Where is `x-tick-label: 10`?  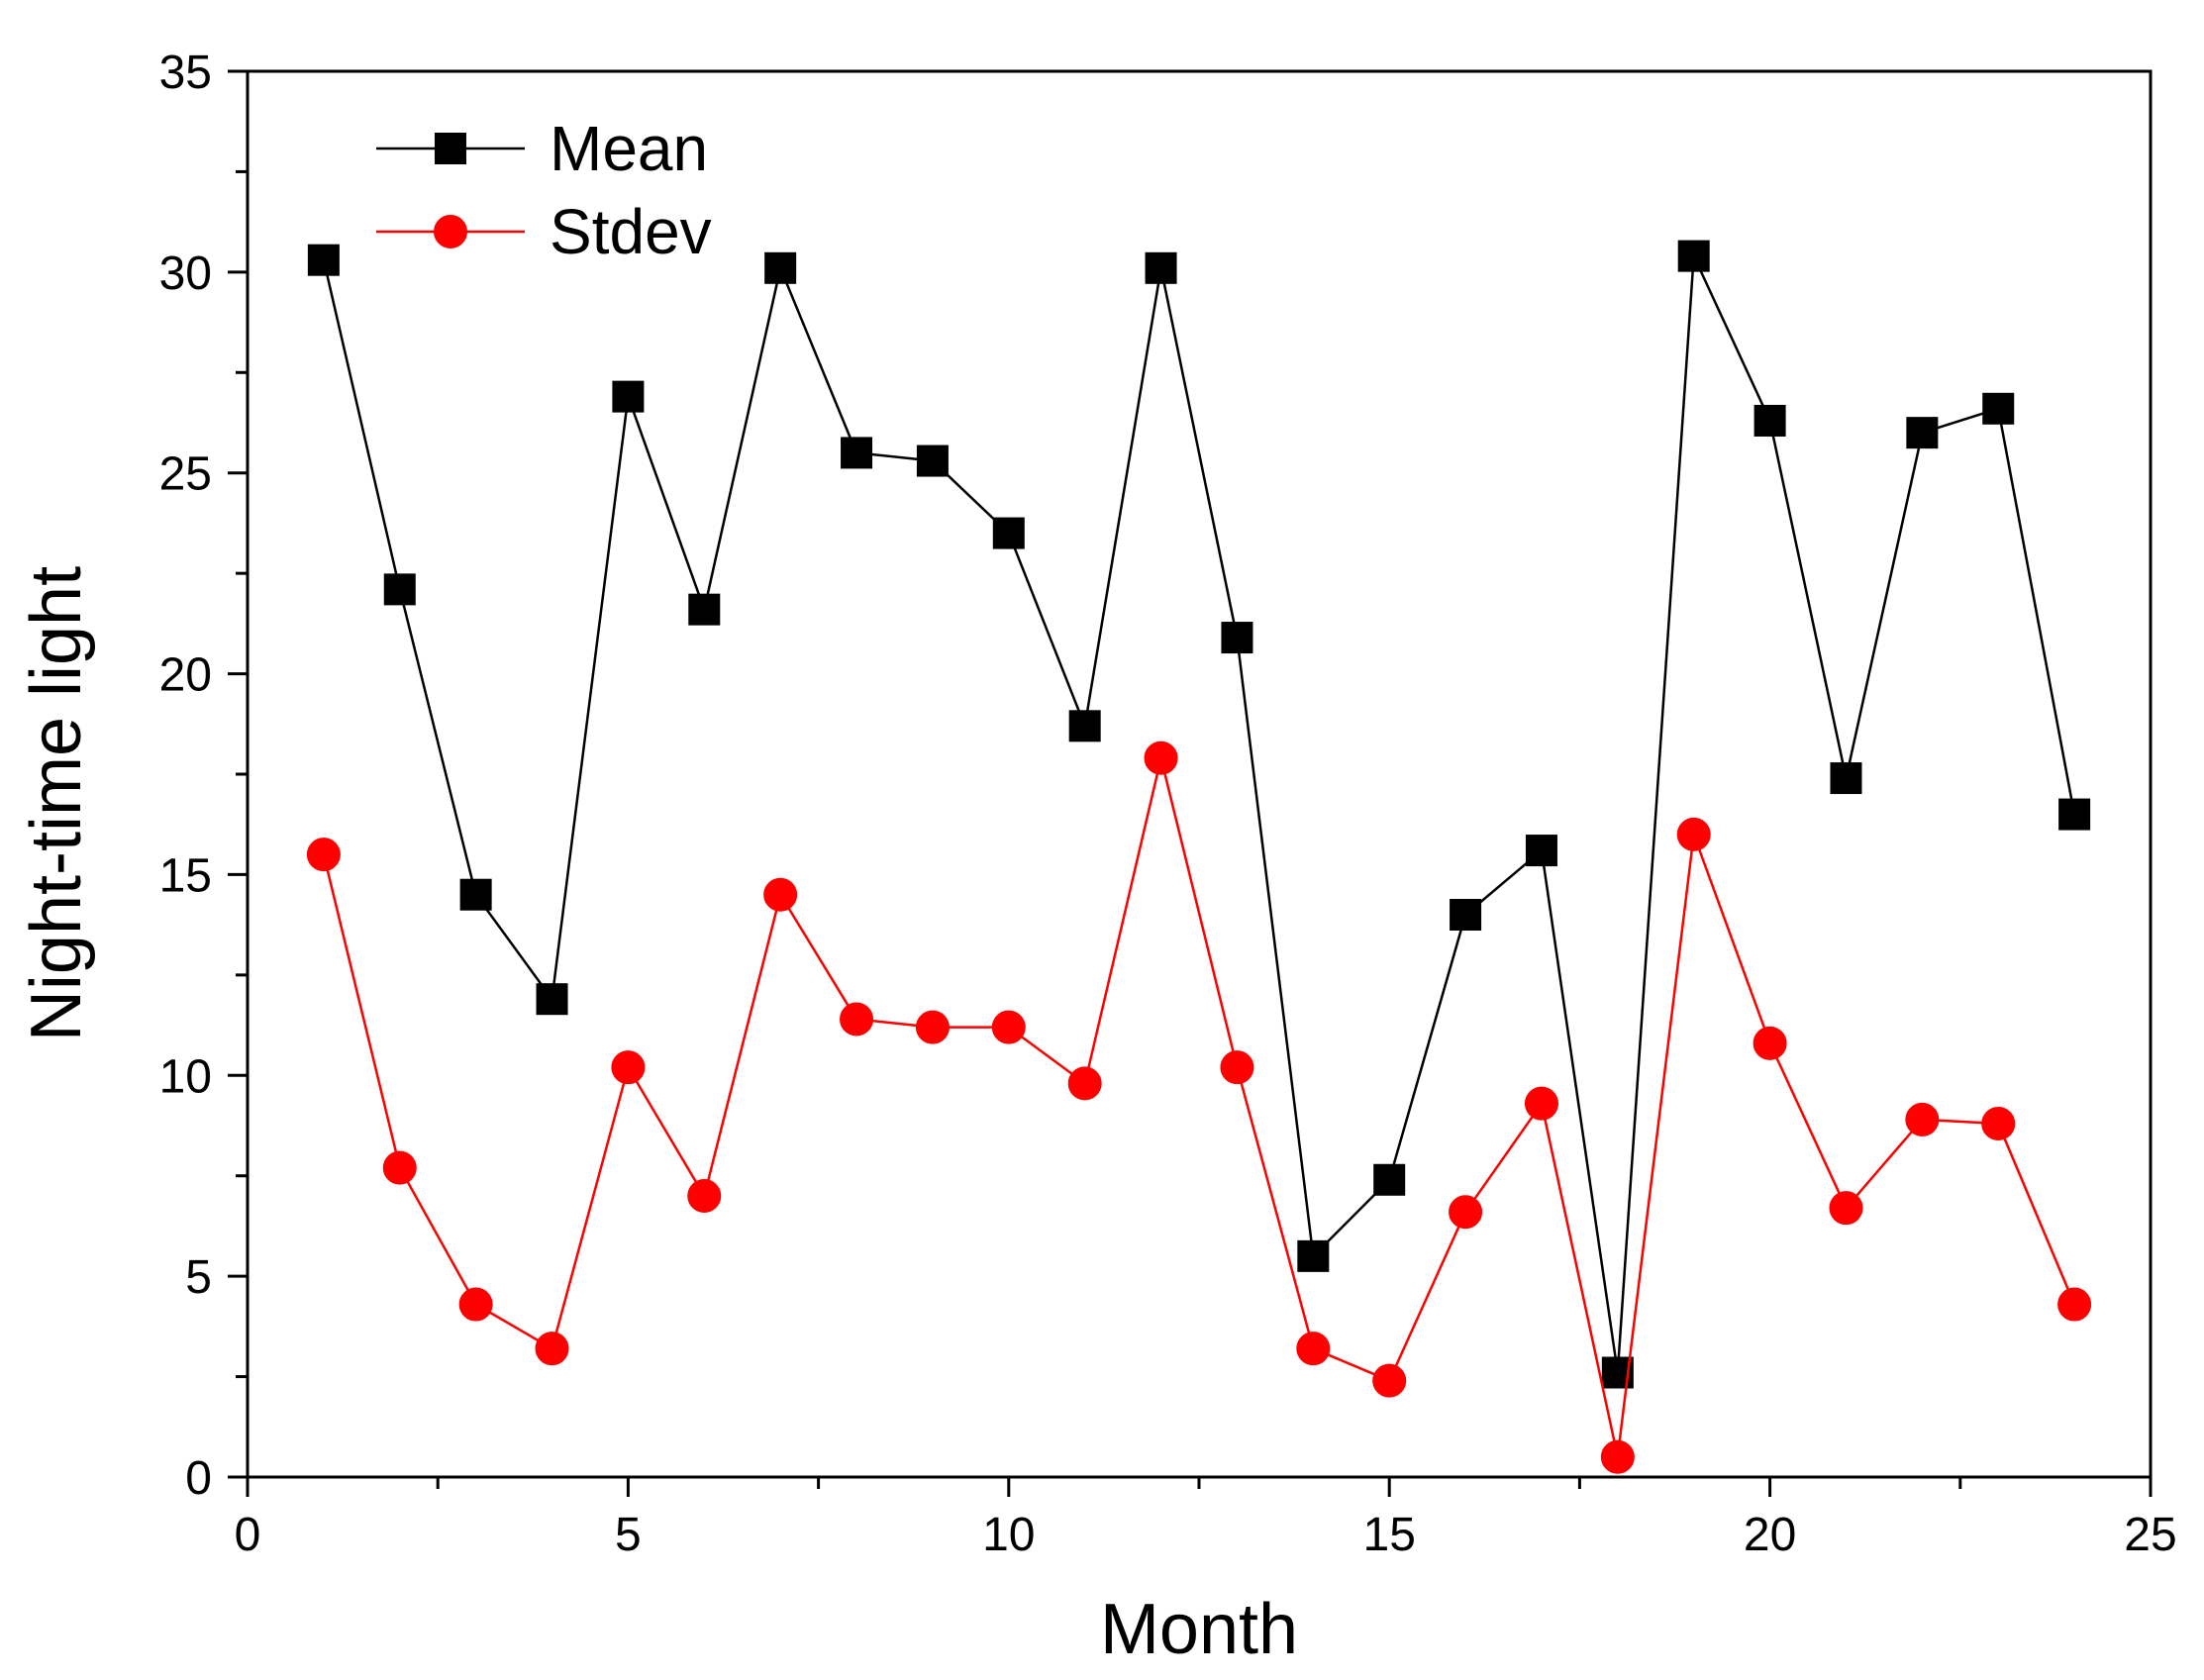 x-tick-label: 10 is located at coordinates (1009, 1535).